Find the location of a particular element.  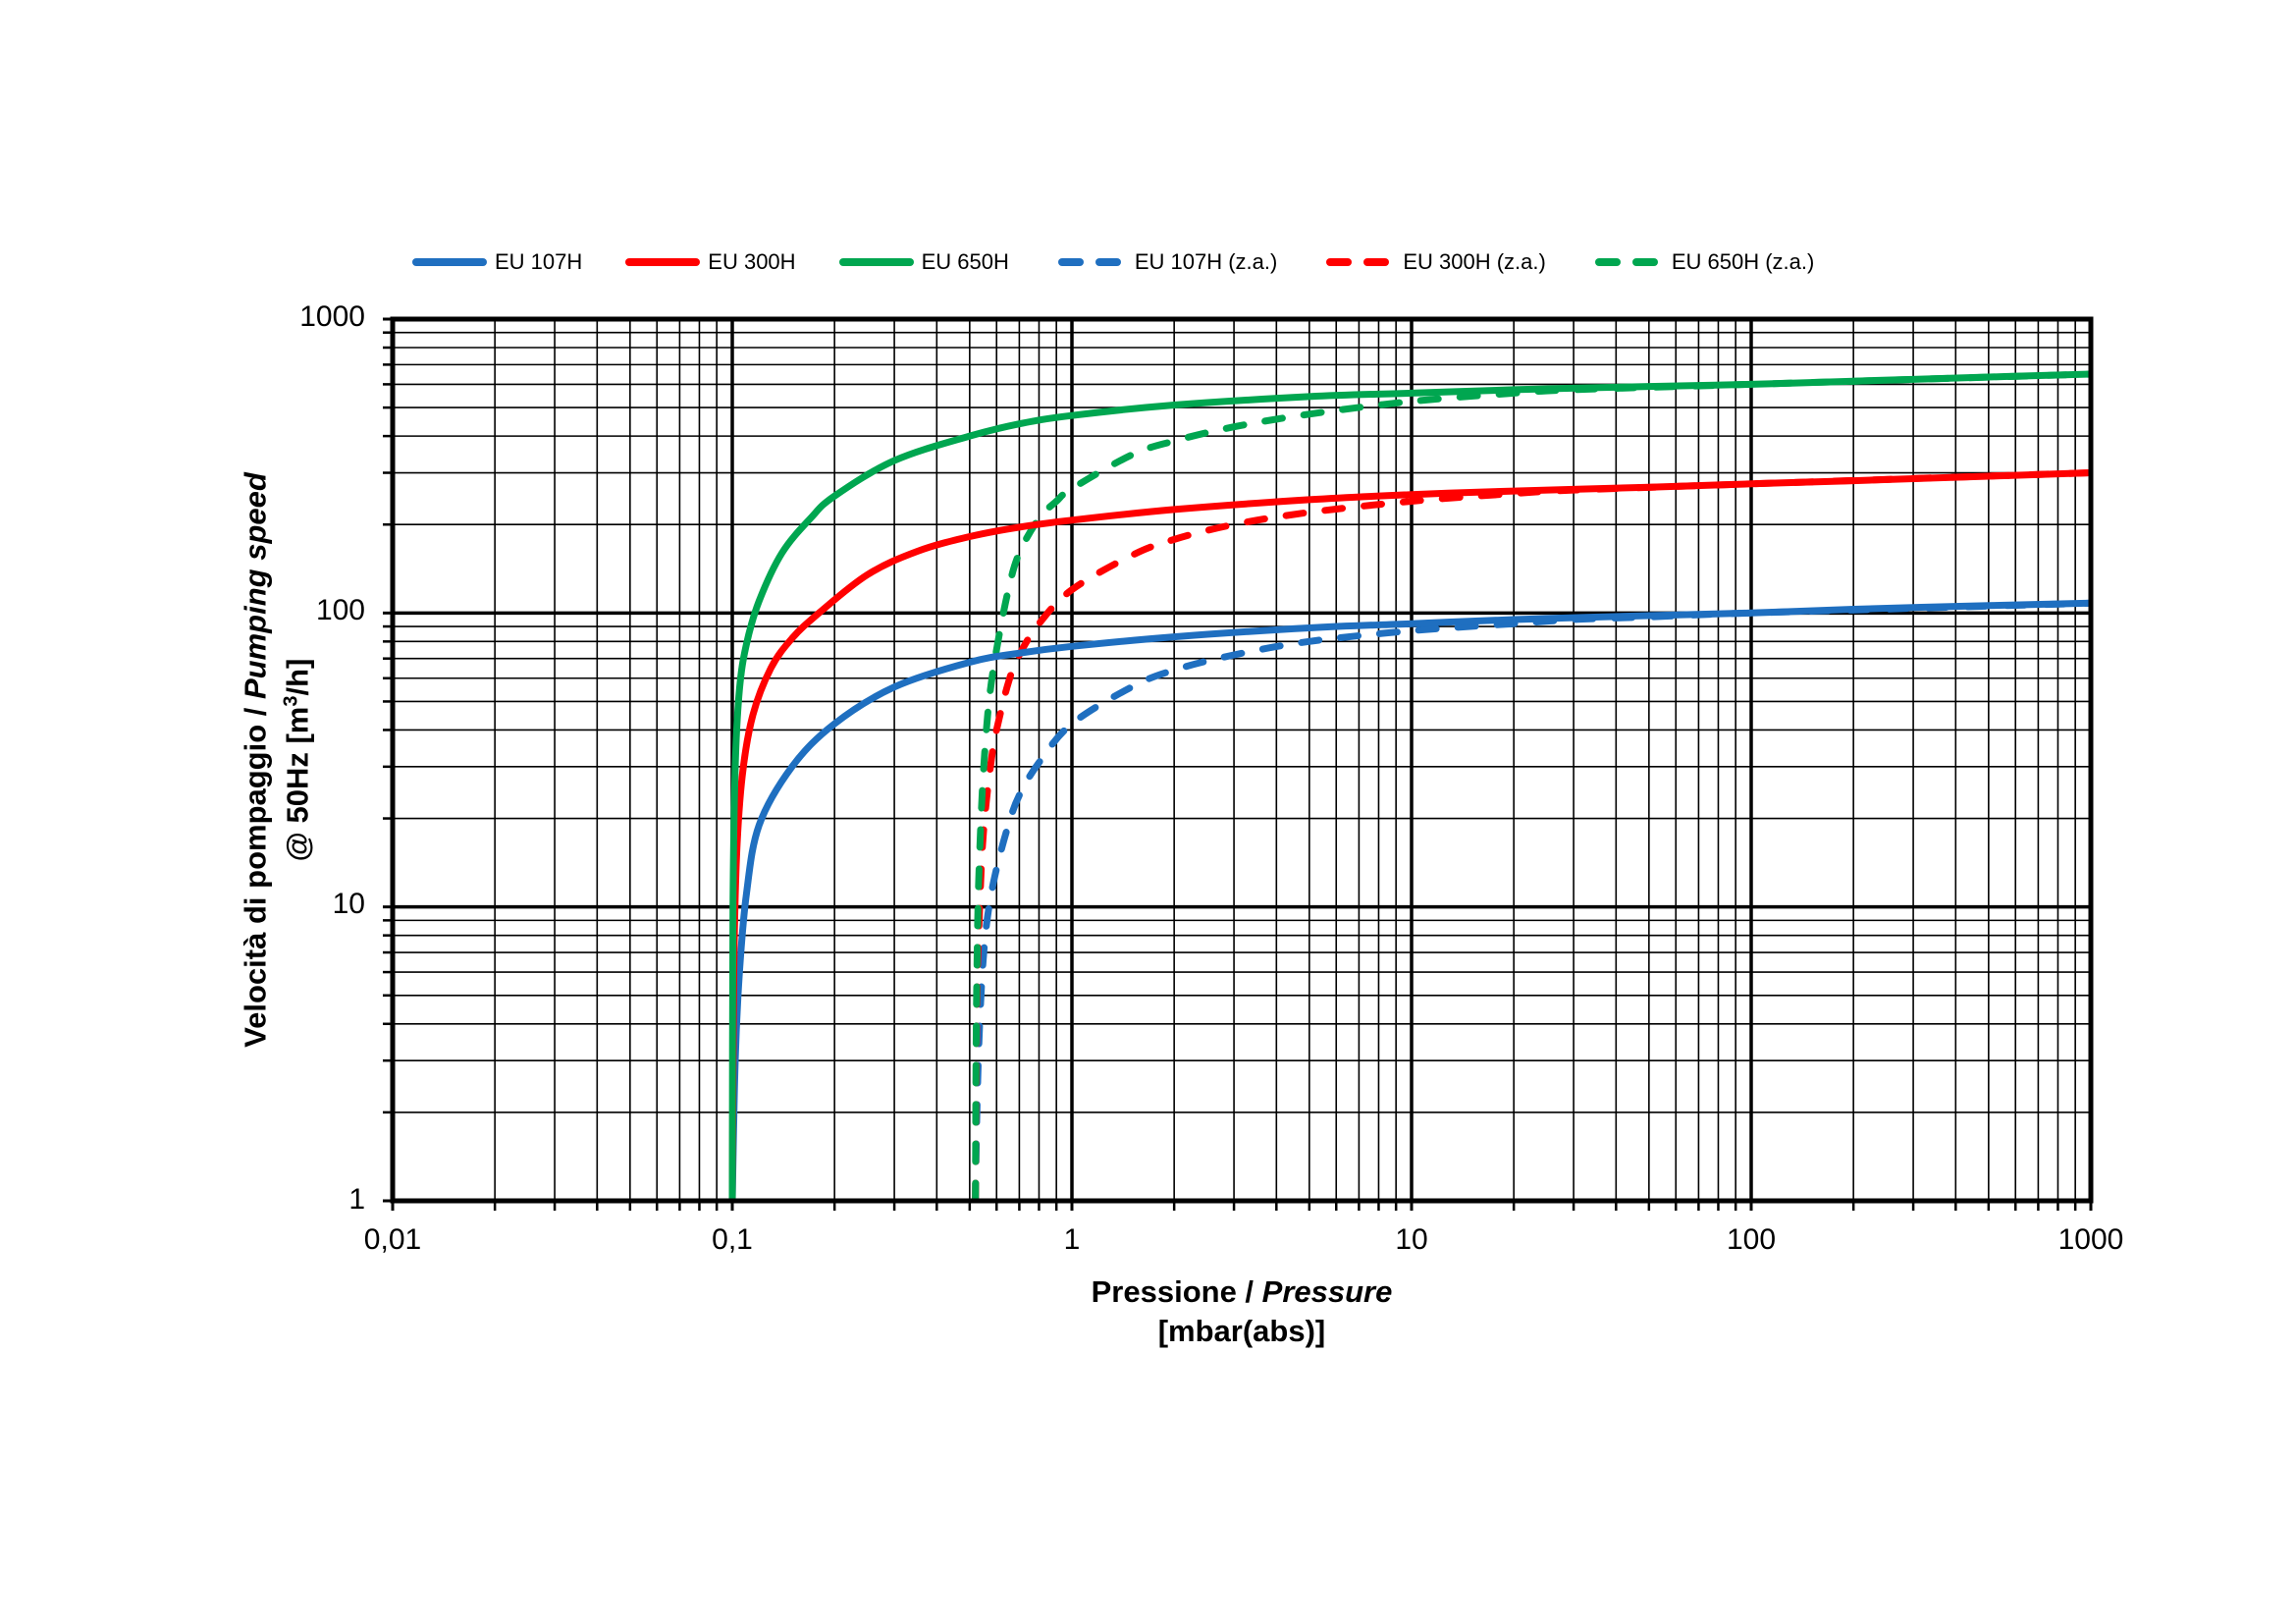

legend-label: EU 650H is located at coordinates (965, 261).